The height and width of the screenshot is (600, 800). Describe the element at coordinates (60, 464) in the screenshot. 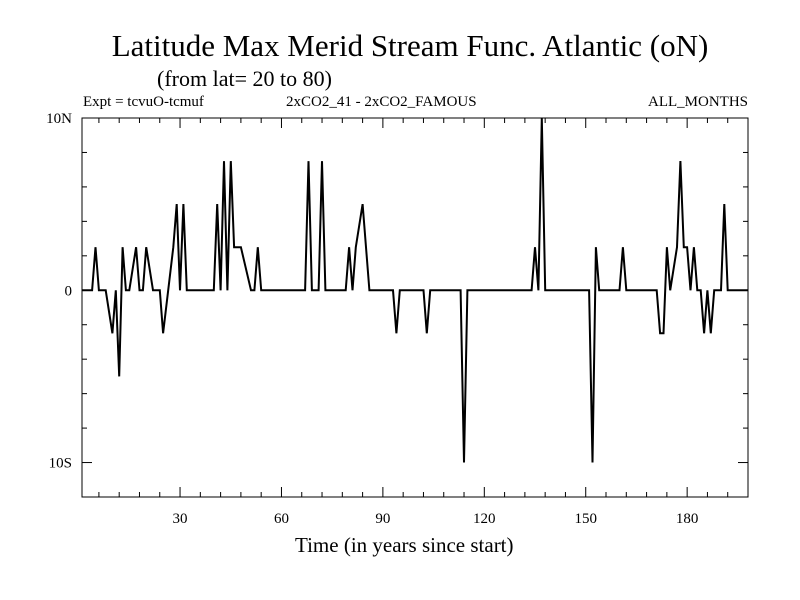

I see `y-tick-label: 10S` at that location.